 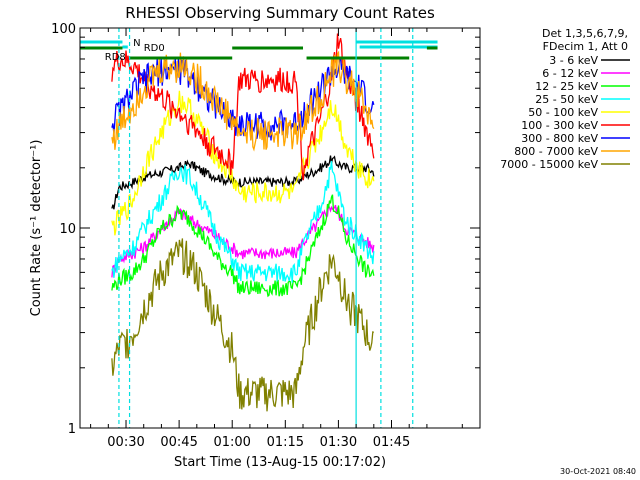 I want to click on x-tick-label: 00:30, so click(x=125, y=442).